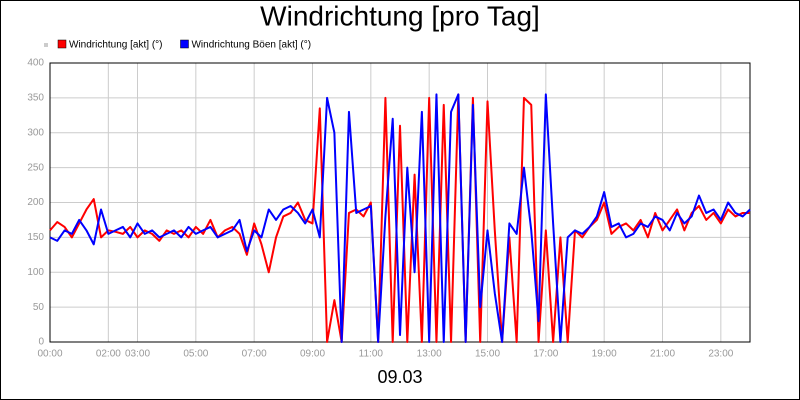 The width and height of the screenshot is (800, 400). I want to click on x-tick-label: 05:00, so click(195, 354).